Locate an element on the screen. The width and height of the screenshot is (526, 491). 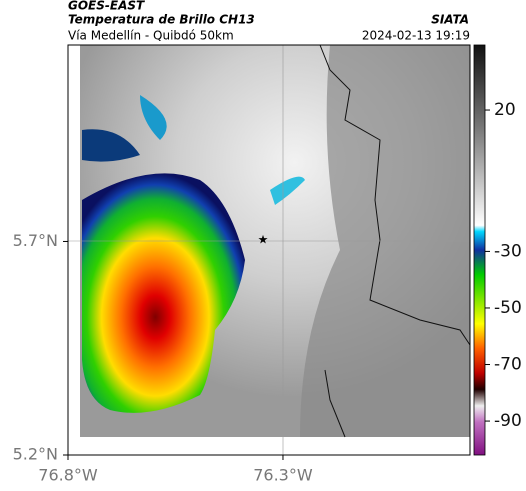
subtitle: Vía Medellín - Quibdó 50km is located at coordinates (151, 36).